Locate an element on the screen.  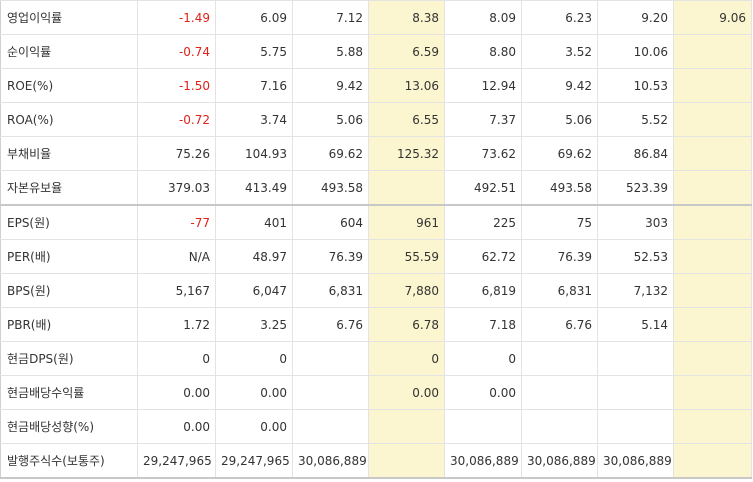
table-cell: 9.06 is located at coordinates (712, 17).